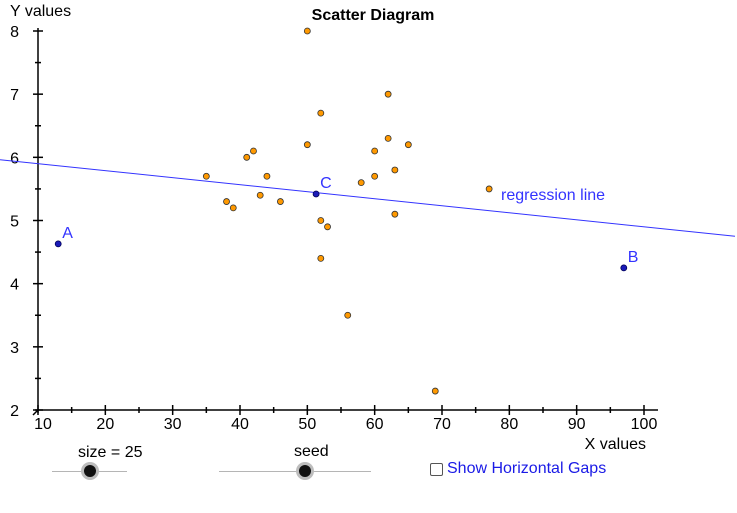 The width and height of the screenshot is (737, 513). Describe the element at coordinates (14, 285) in the screenshot. I see `y-tick-label: 4` at that location.